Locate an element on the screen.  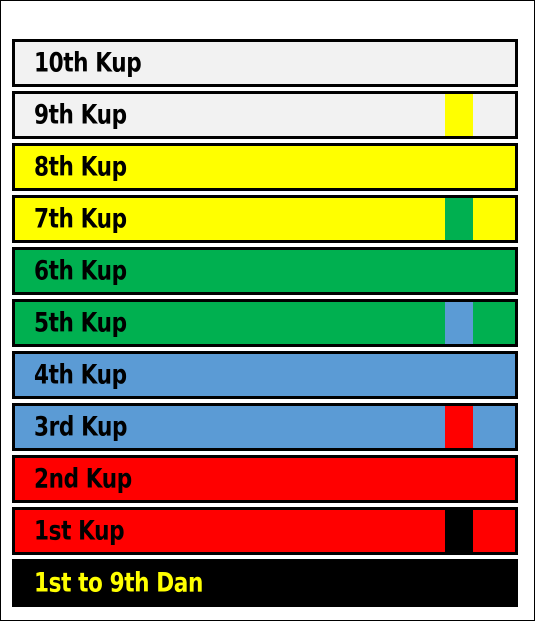
belt-2nd-kup: 2nd Kup is located at coordinates (265, 479).